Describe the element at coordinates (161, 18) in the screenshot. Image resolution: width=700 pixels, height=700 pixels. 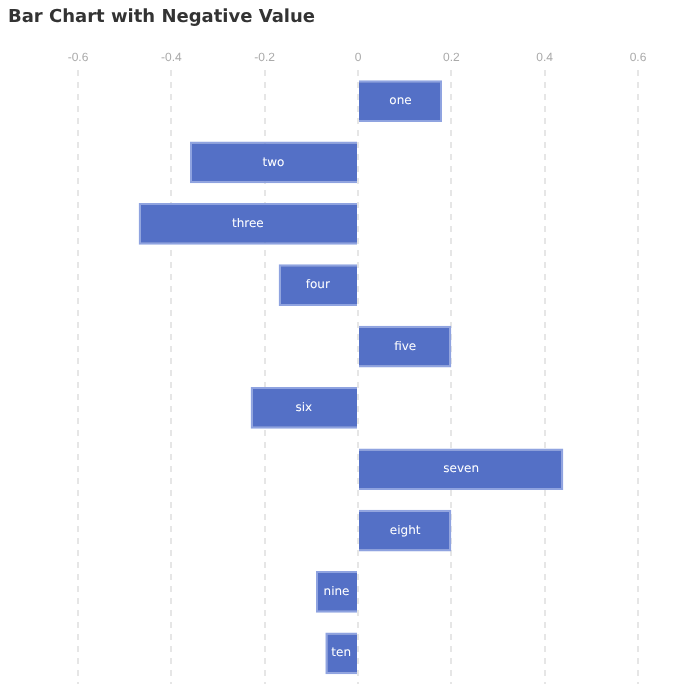
I see `chart-title: Bar Chart with Negative Value` at that location.